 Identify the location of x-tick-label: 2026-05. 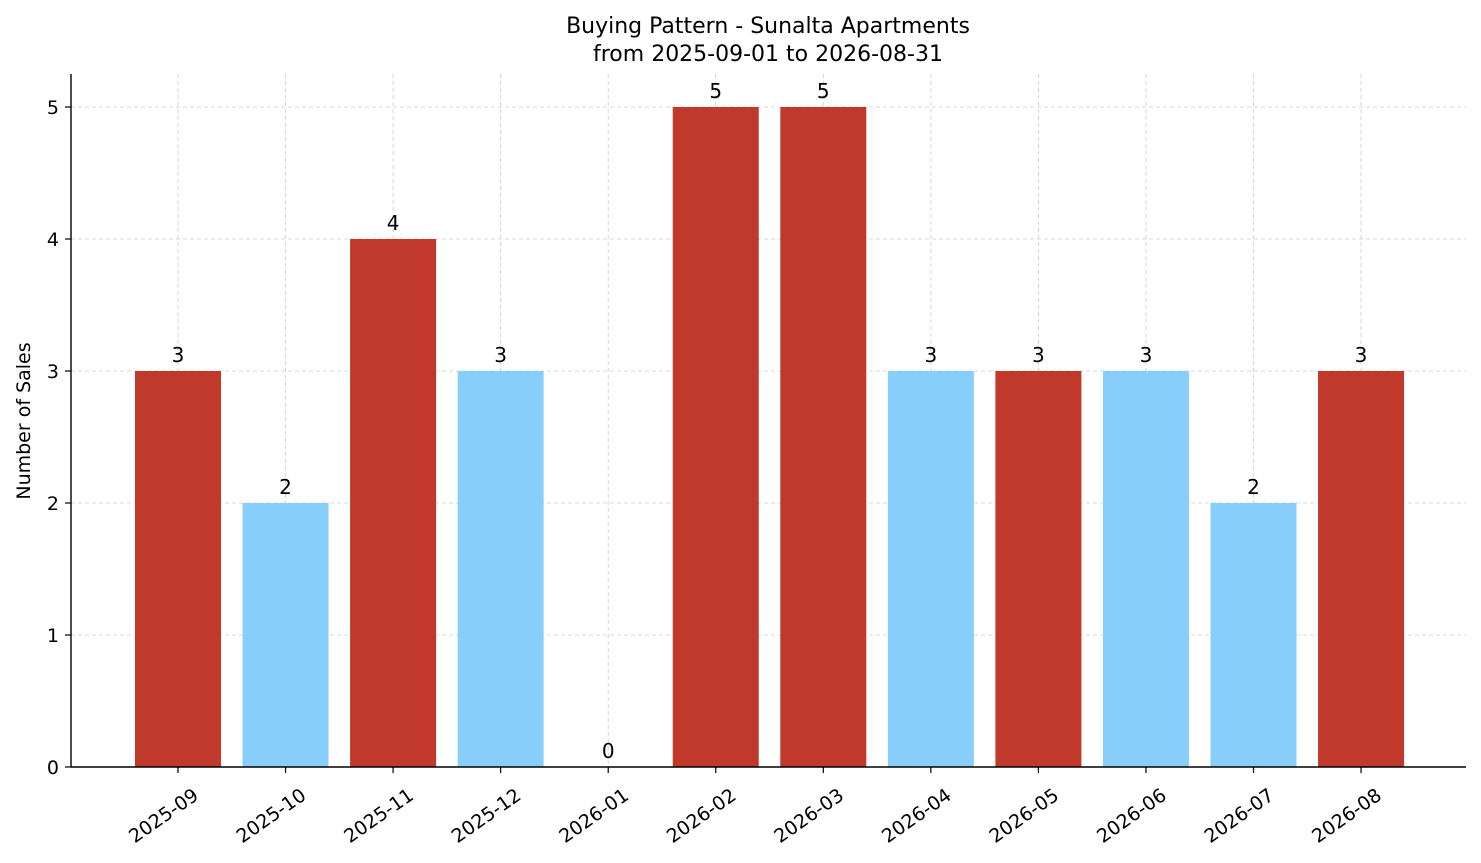
(1024, 816).